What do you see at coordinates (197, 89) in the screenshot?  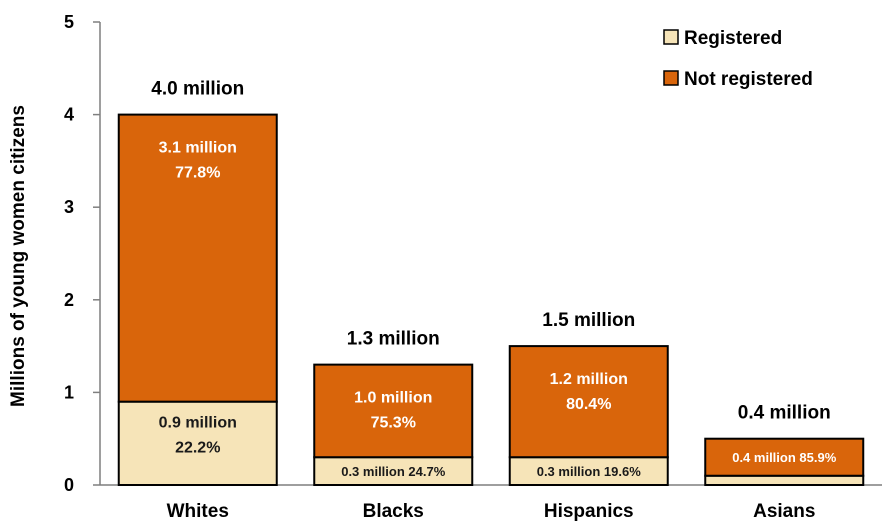 I see `bar-total-label: 4.0 million` at bounding box center [197, 89].